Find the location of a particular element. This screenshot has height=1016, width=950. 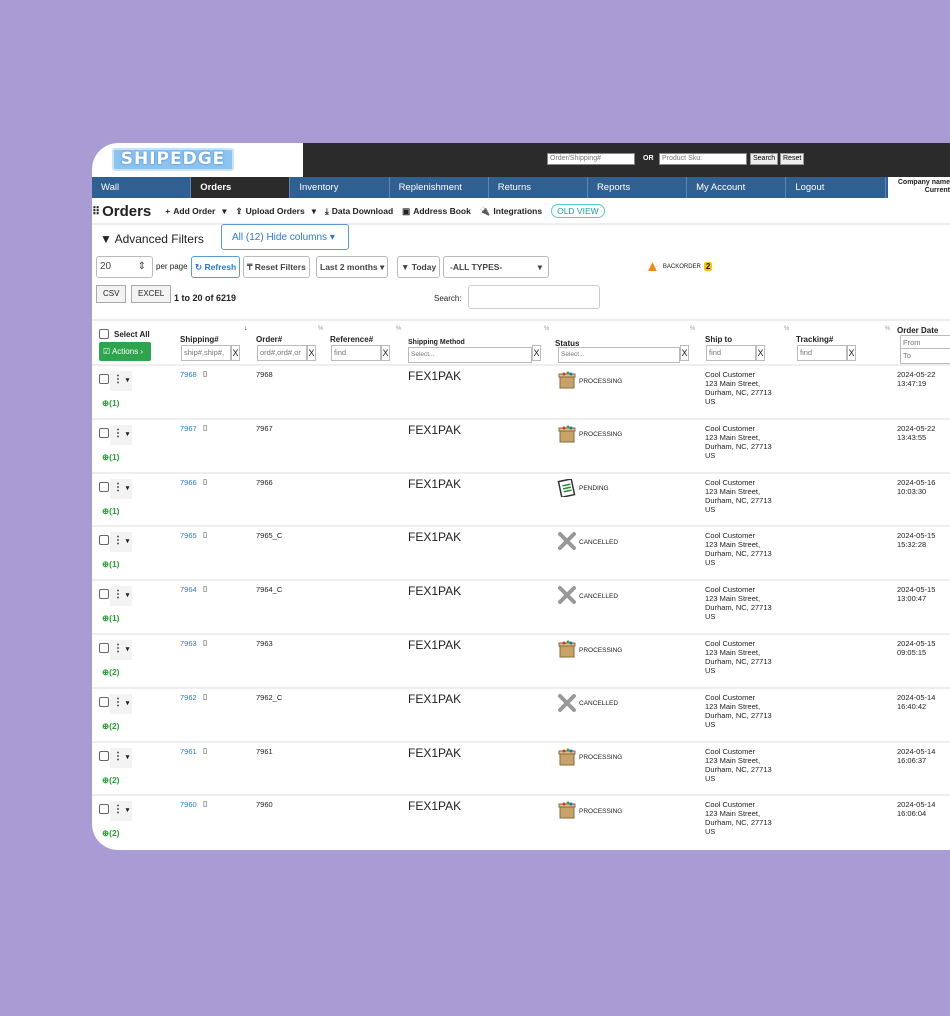

reference-filter-input: find is located at coordinates (356, 353).